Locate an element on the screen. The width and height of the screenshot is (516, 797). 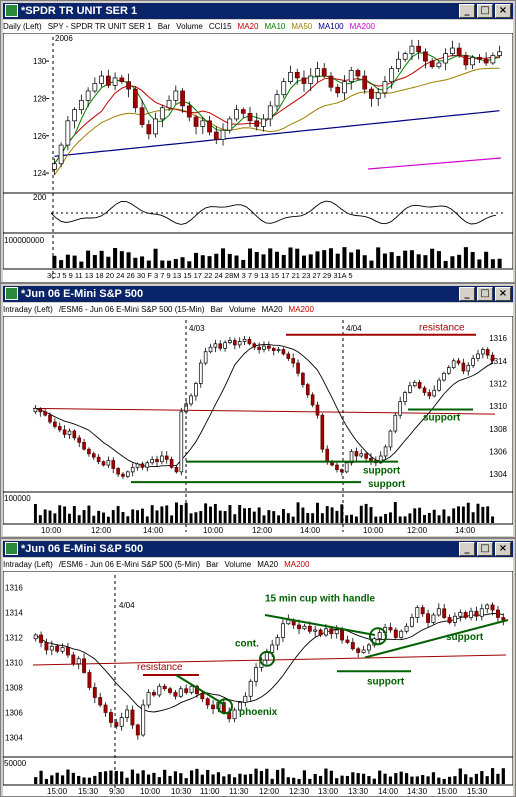
info-item: MA200 is located at coordinates (362, 26).